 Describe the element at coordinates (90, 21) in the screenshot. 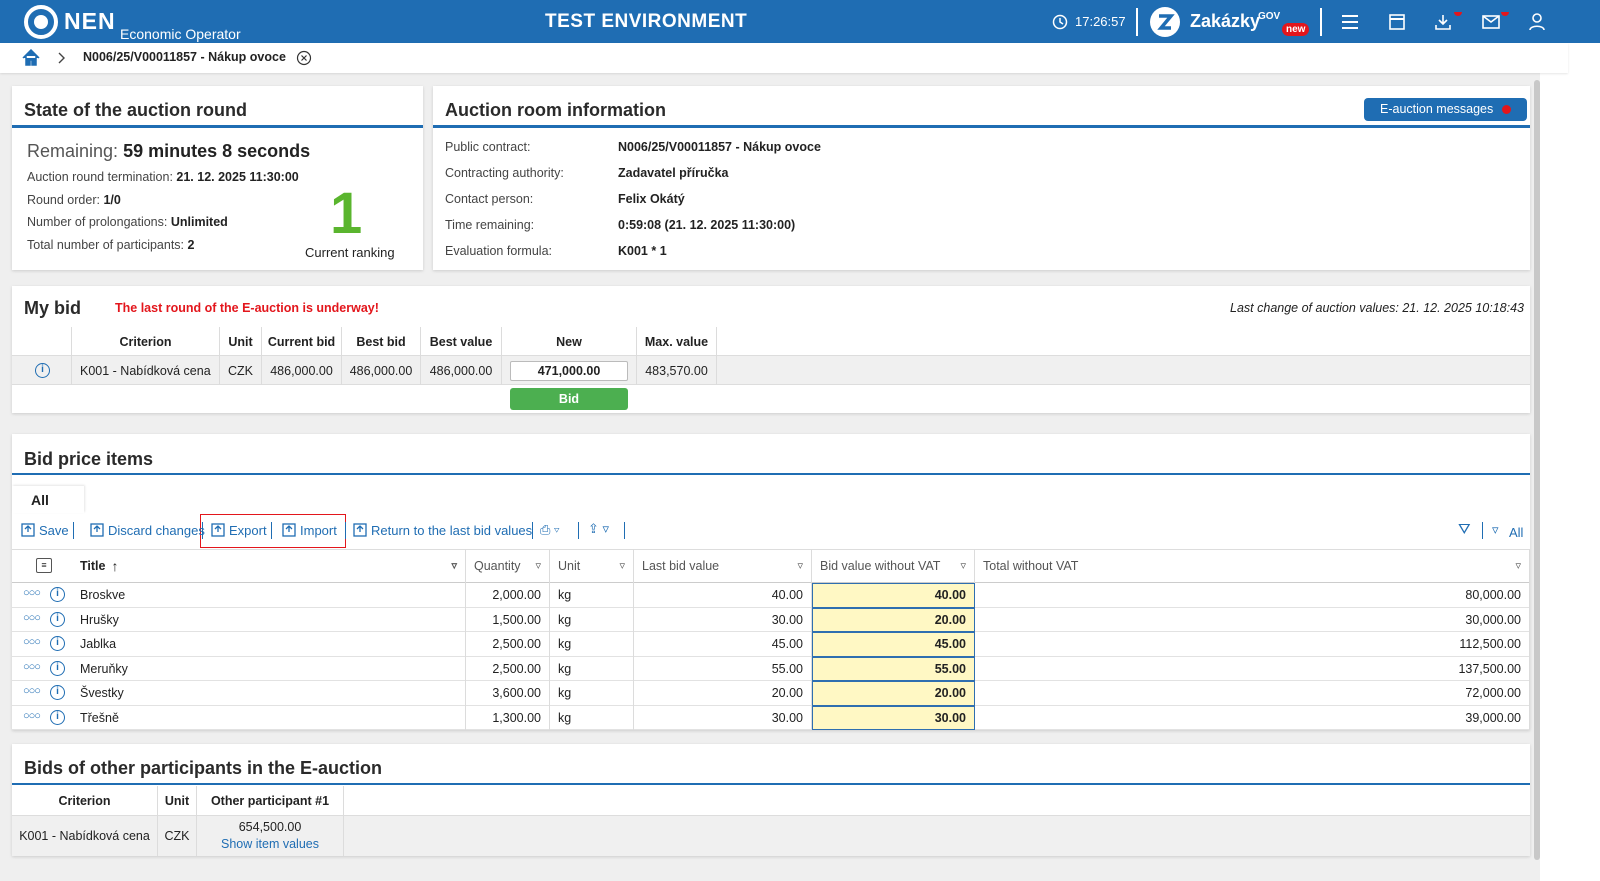

I see `logo-text: NEN` at that location.